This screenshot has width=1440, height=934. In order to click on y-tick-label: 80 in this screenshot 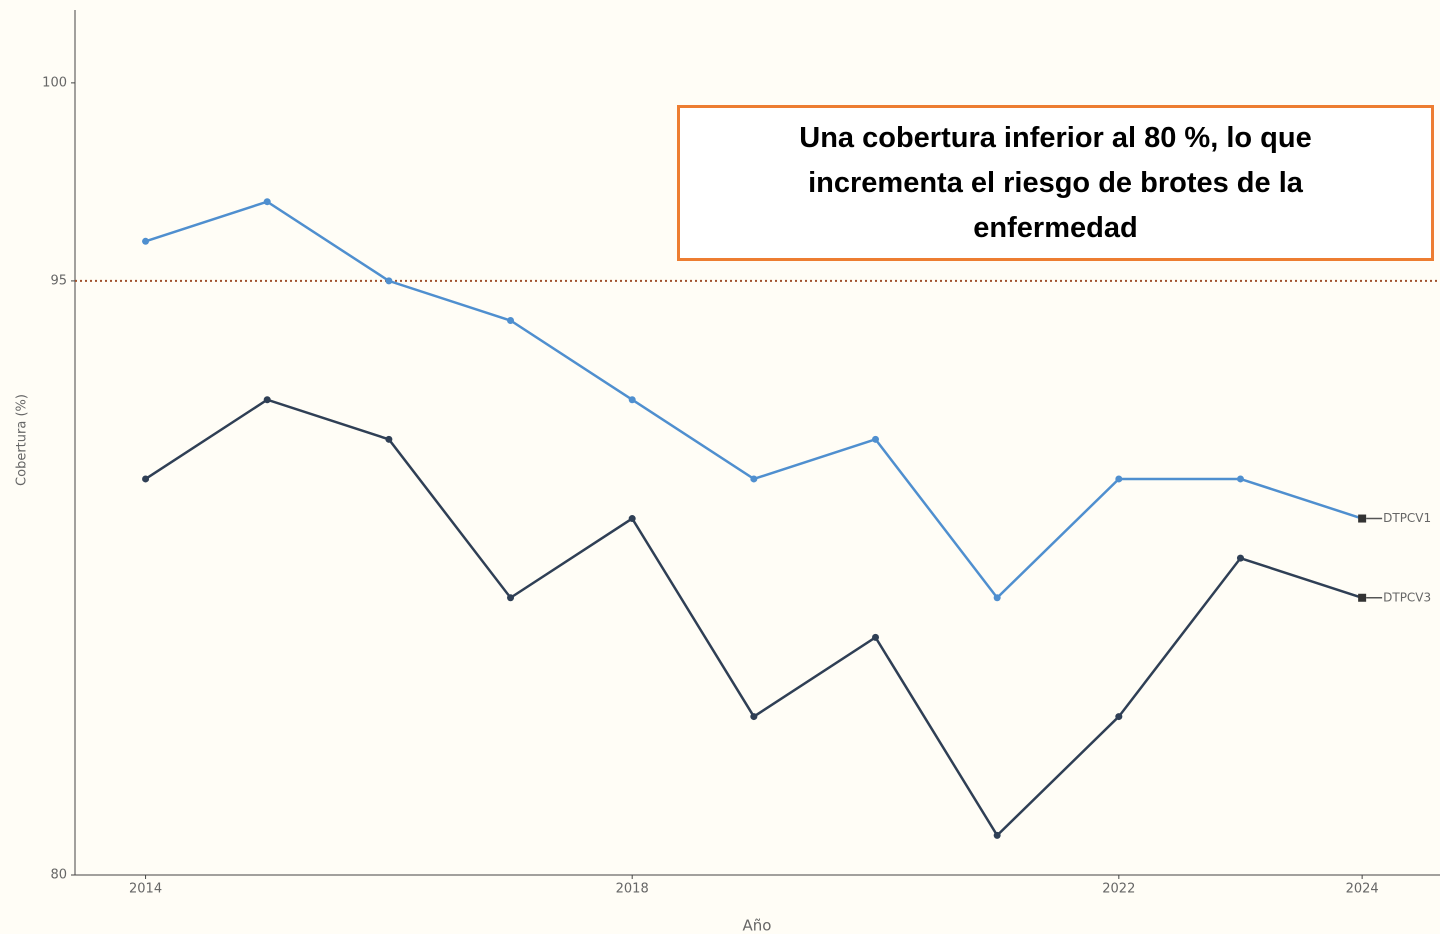, I will do `click(58, 875)`.